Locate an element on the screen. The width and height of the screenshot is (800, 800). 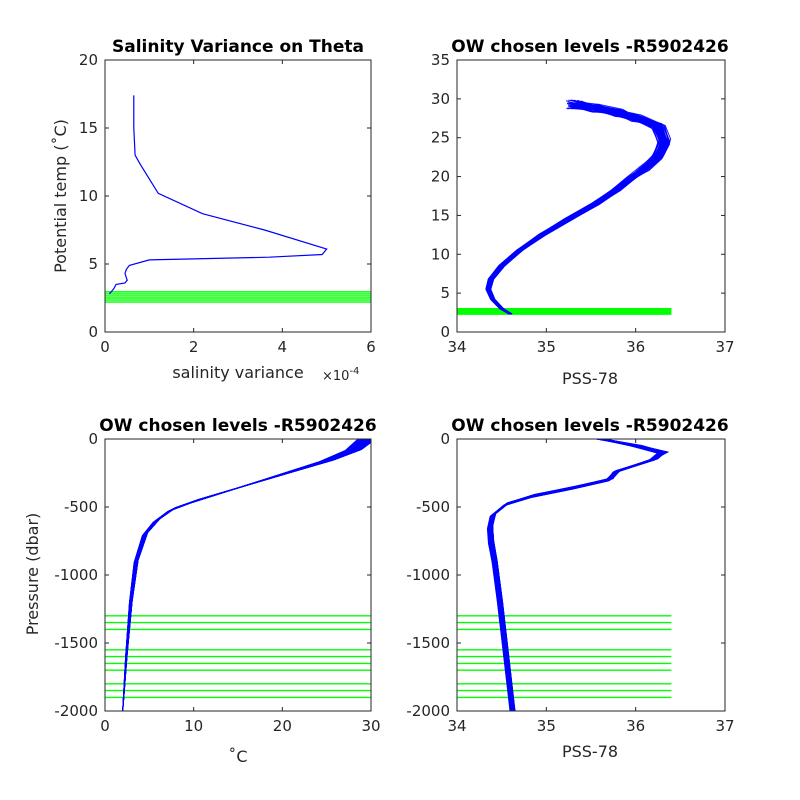
series-line is located at coordinates (218, 195).